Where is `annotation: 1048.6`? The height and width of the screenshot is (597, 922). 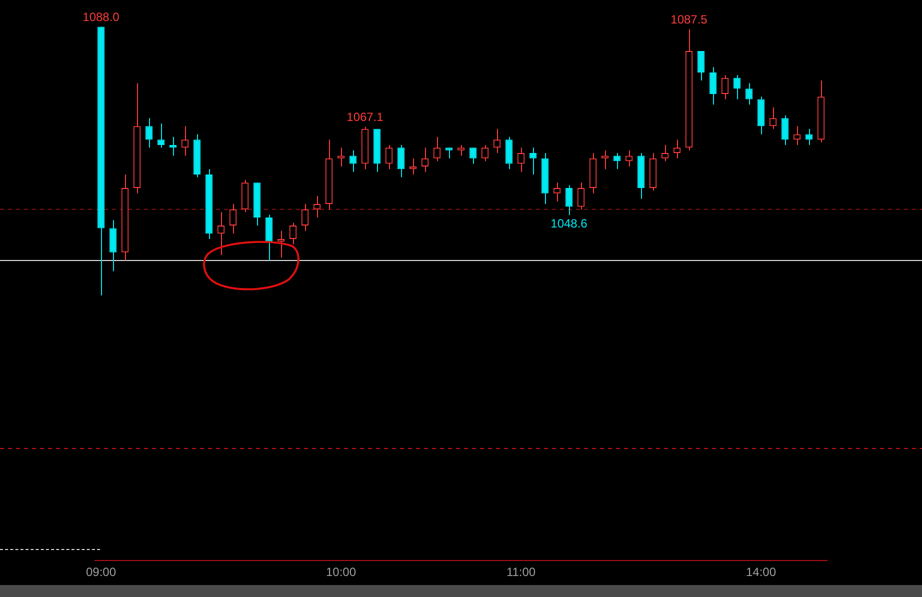
annotation: 1048.6 is located at coordinates (569, 223).